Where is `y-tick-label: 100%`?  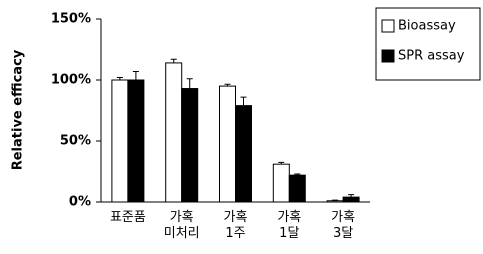 y-tick-label: 100% is located at coordinates (71, 80).